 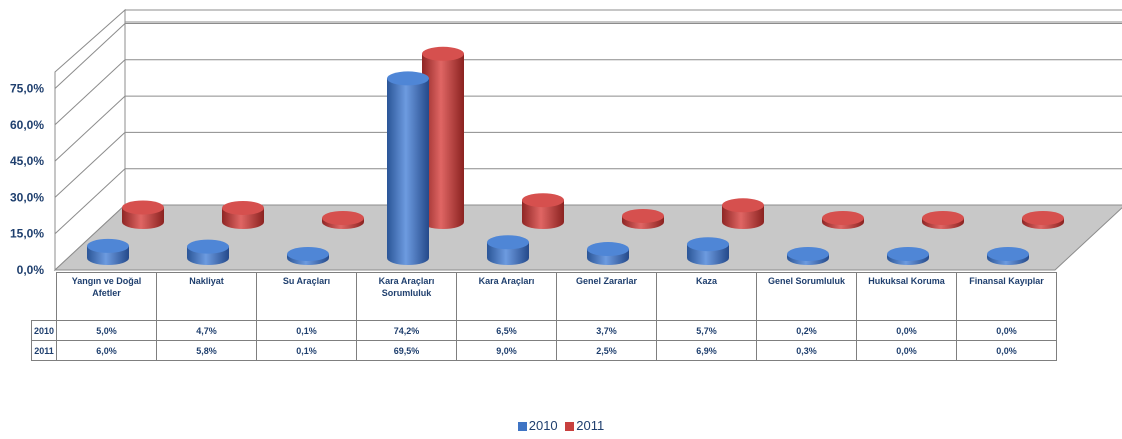 What do you see at coordinates (106, 296) in the screenshot?
I see `table-category: Yangın ve Doğal Afetler` at bounding box center [106, 296].